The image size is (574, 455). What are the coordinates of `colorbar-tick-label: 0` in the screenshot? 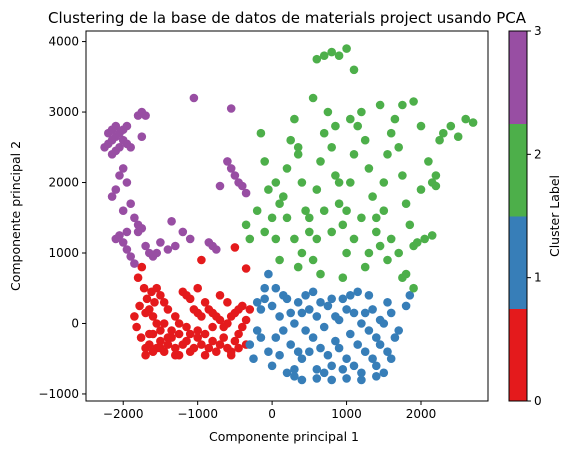 It's located at (538, 401).